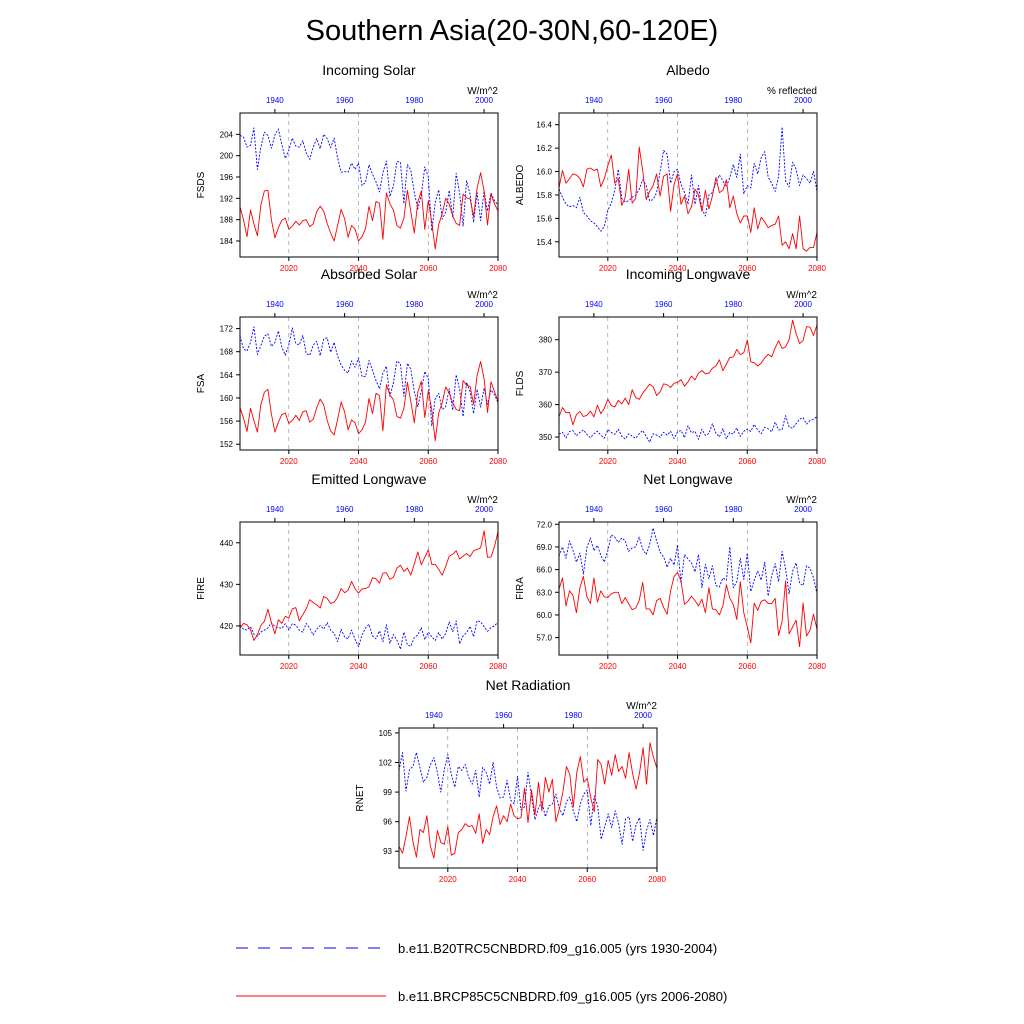  Describe the element at coordinates (227, 584) in the screenshot. I see `y-tick-label: 430` at that location.